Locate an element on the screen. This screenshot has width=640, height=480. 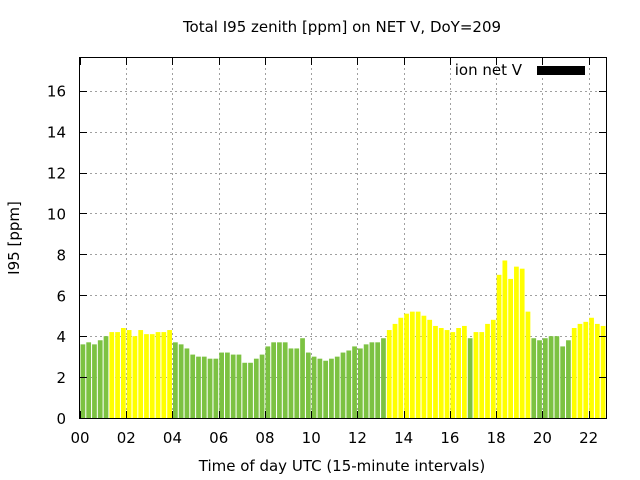
legend-swatch is located at coordinates (561, 70).